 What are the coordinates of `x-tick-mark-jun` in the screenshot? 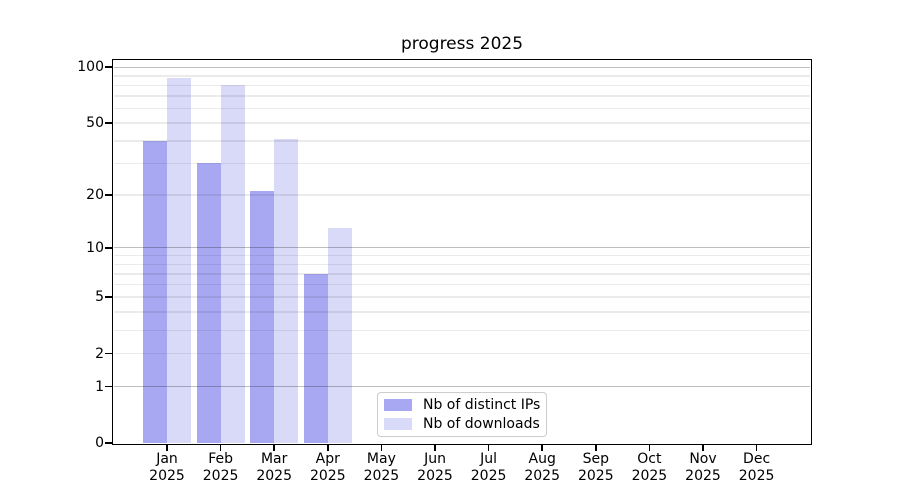 It's located at (435, 448).